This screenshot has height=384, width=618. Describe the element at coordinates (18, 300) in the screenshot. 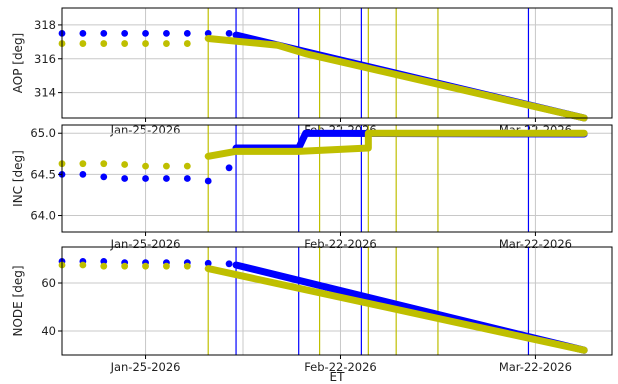

I see `y-axis-label: NODE [deg]` at that location.